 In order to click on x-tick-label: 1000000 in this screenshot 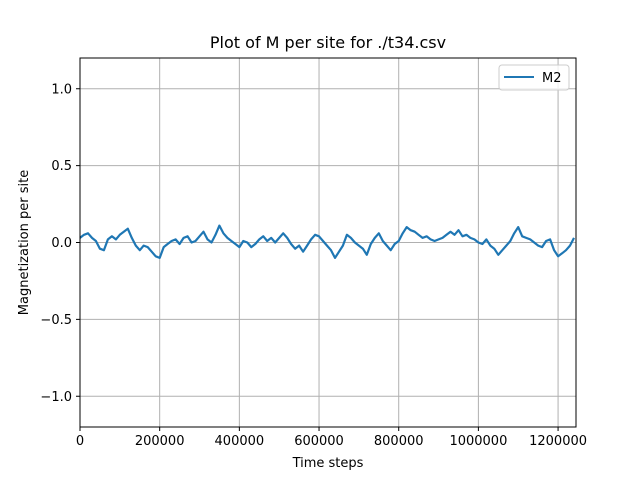, I will do `click(478, 441)`.